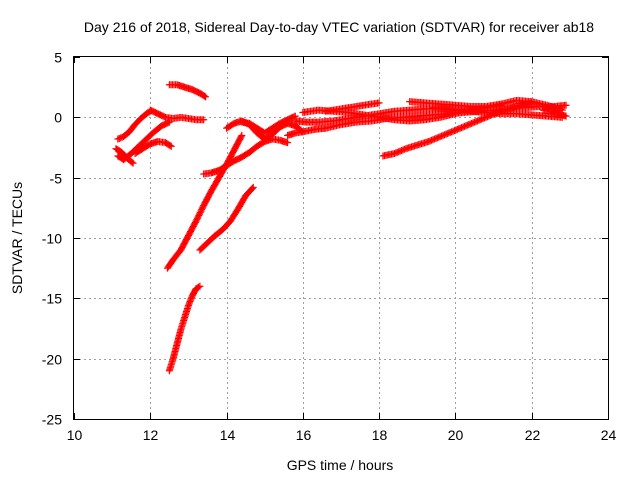  I want to click on y-tick-label: -20, so click(52, 360).